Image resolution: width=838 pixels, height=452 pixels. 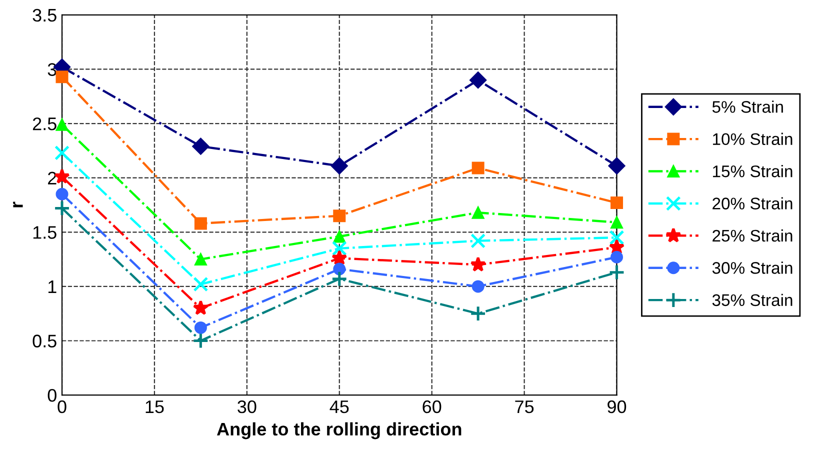 What do you see at coordinates (752, 139) in the screenshot?
I see `legend-label: 10% Strain` at bounding box center [752, 139].